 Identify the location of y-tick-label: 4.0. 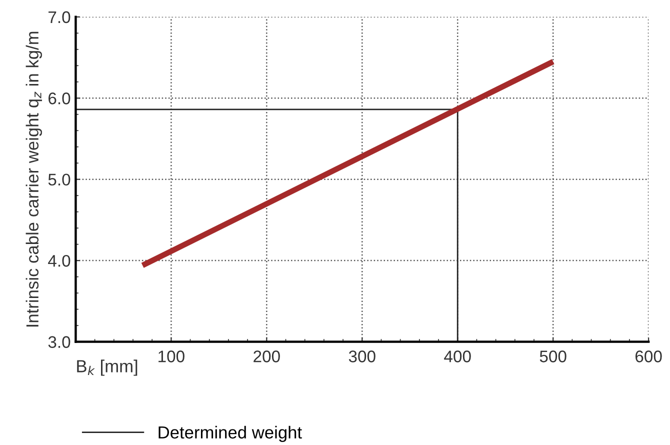
(59, 260).